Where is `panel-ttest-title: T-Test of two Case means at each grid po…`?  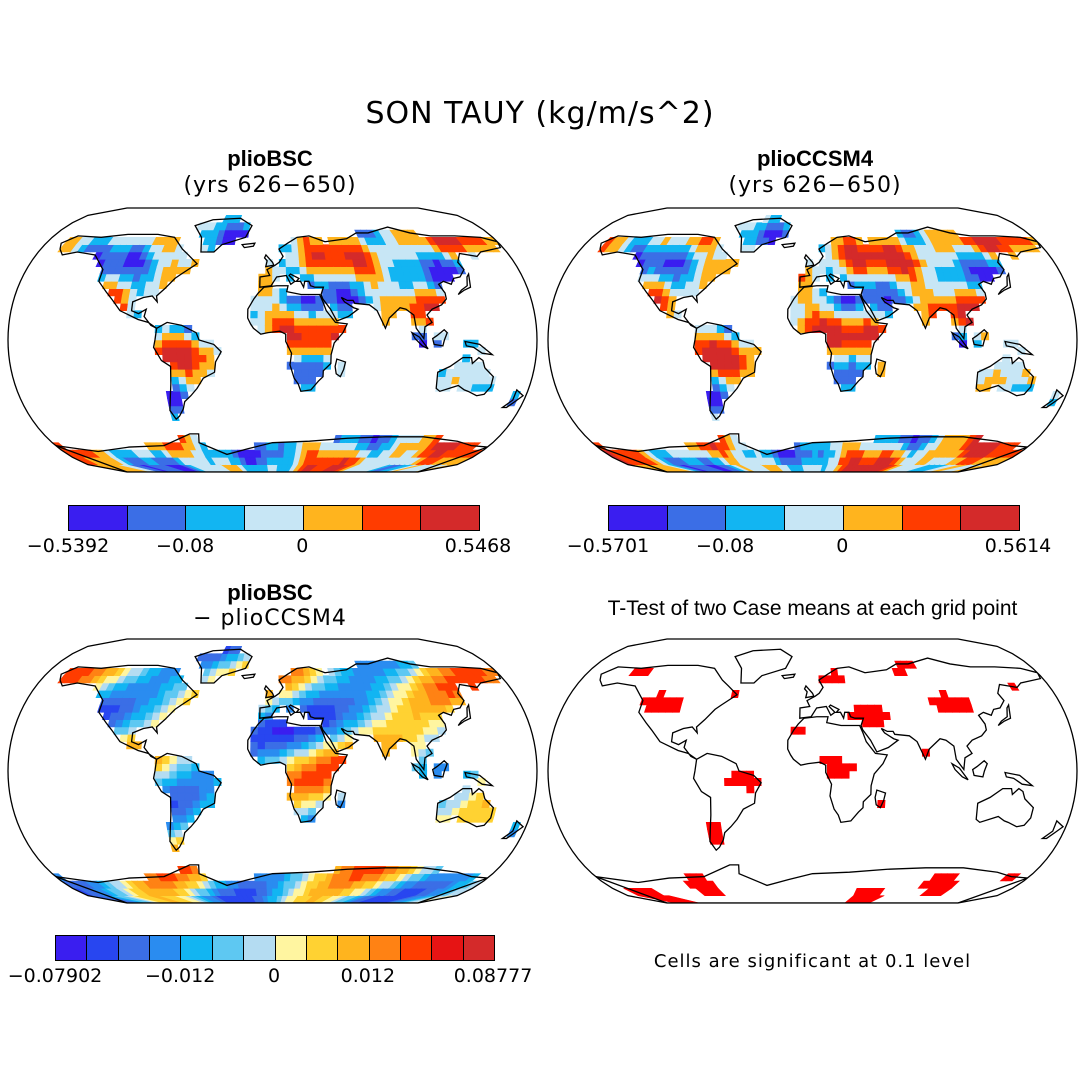 panel-ttest-title: T-Test of two Case means at each grid po… is located at coordinates (812, 608).